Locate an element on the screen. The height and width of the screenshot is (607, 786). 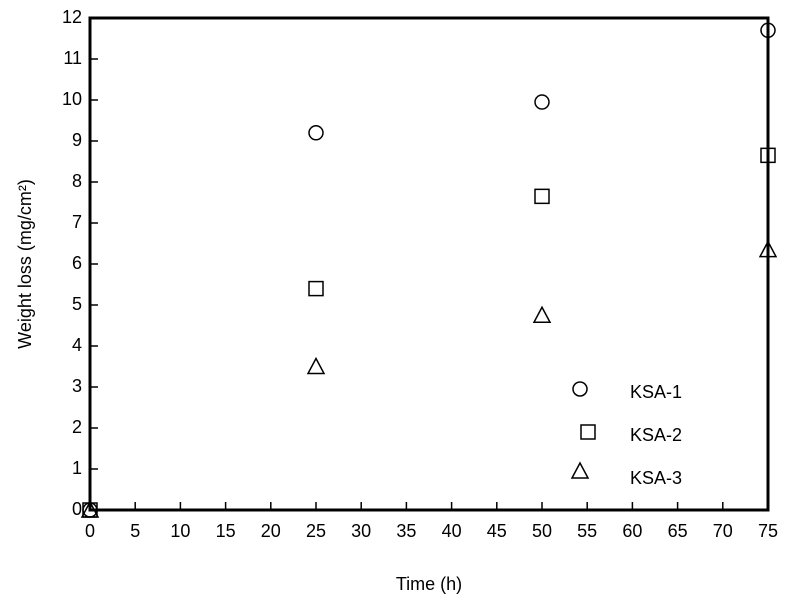
y-tick-label: 8 is located at coordinates (77, 181).